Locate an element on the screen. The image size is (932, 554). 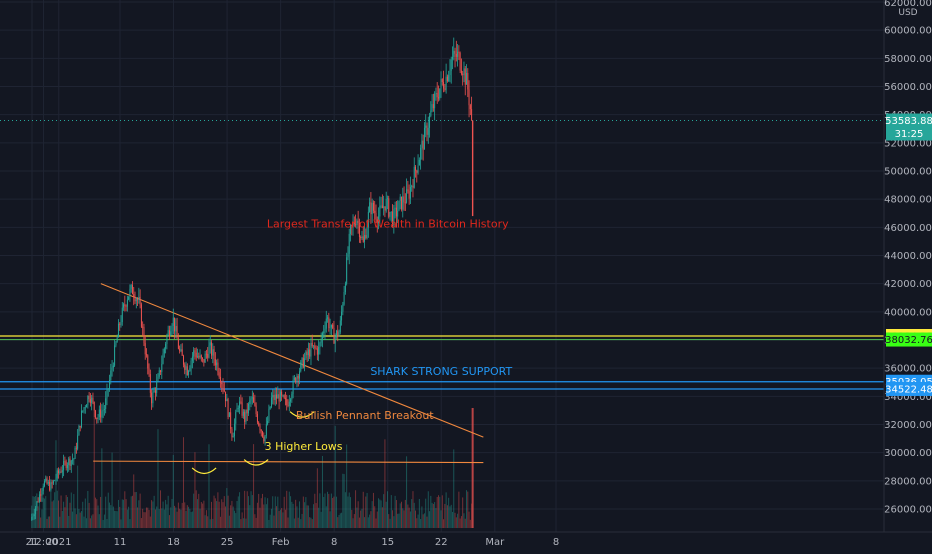
countdown-badge-bg is located at coordinates (909, 133).